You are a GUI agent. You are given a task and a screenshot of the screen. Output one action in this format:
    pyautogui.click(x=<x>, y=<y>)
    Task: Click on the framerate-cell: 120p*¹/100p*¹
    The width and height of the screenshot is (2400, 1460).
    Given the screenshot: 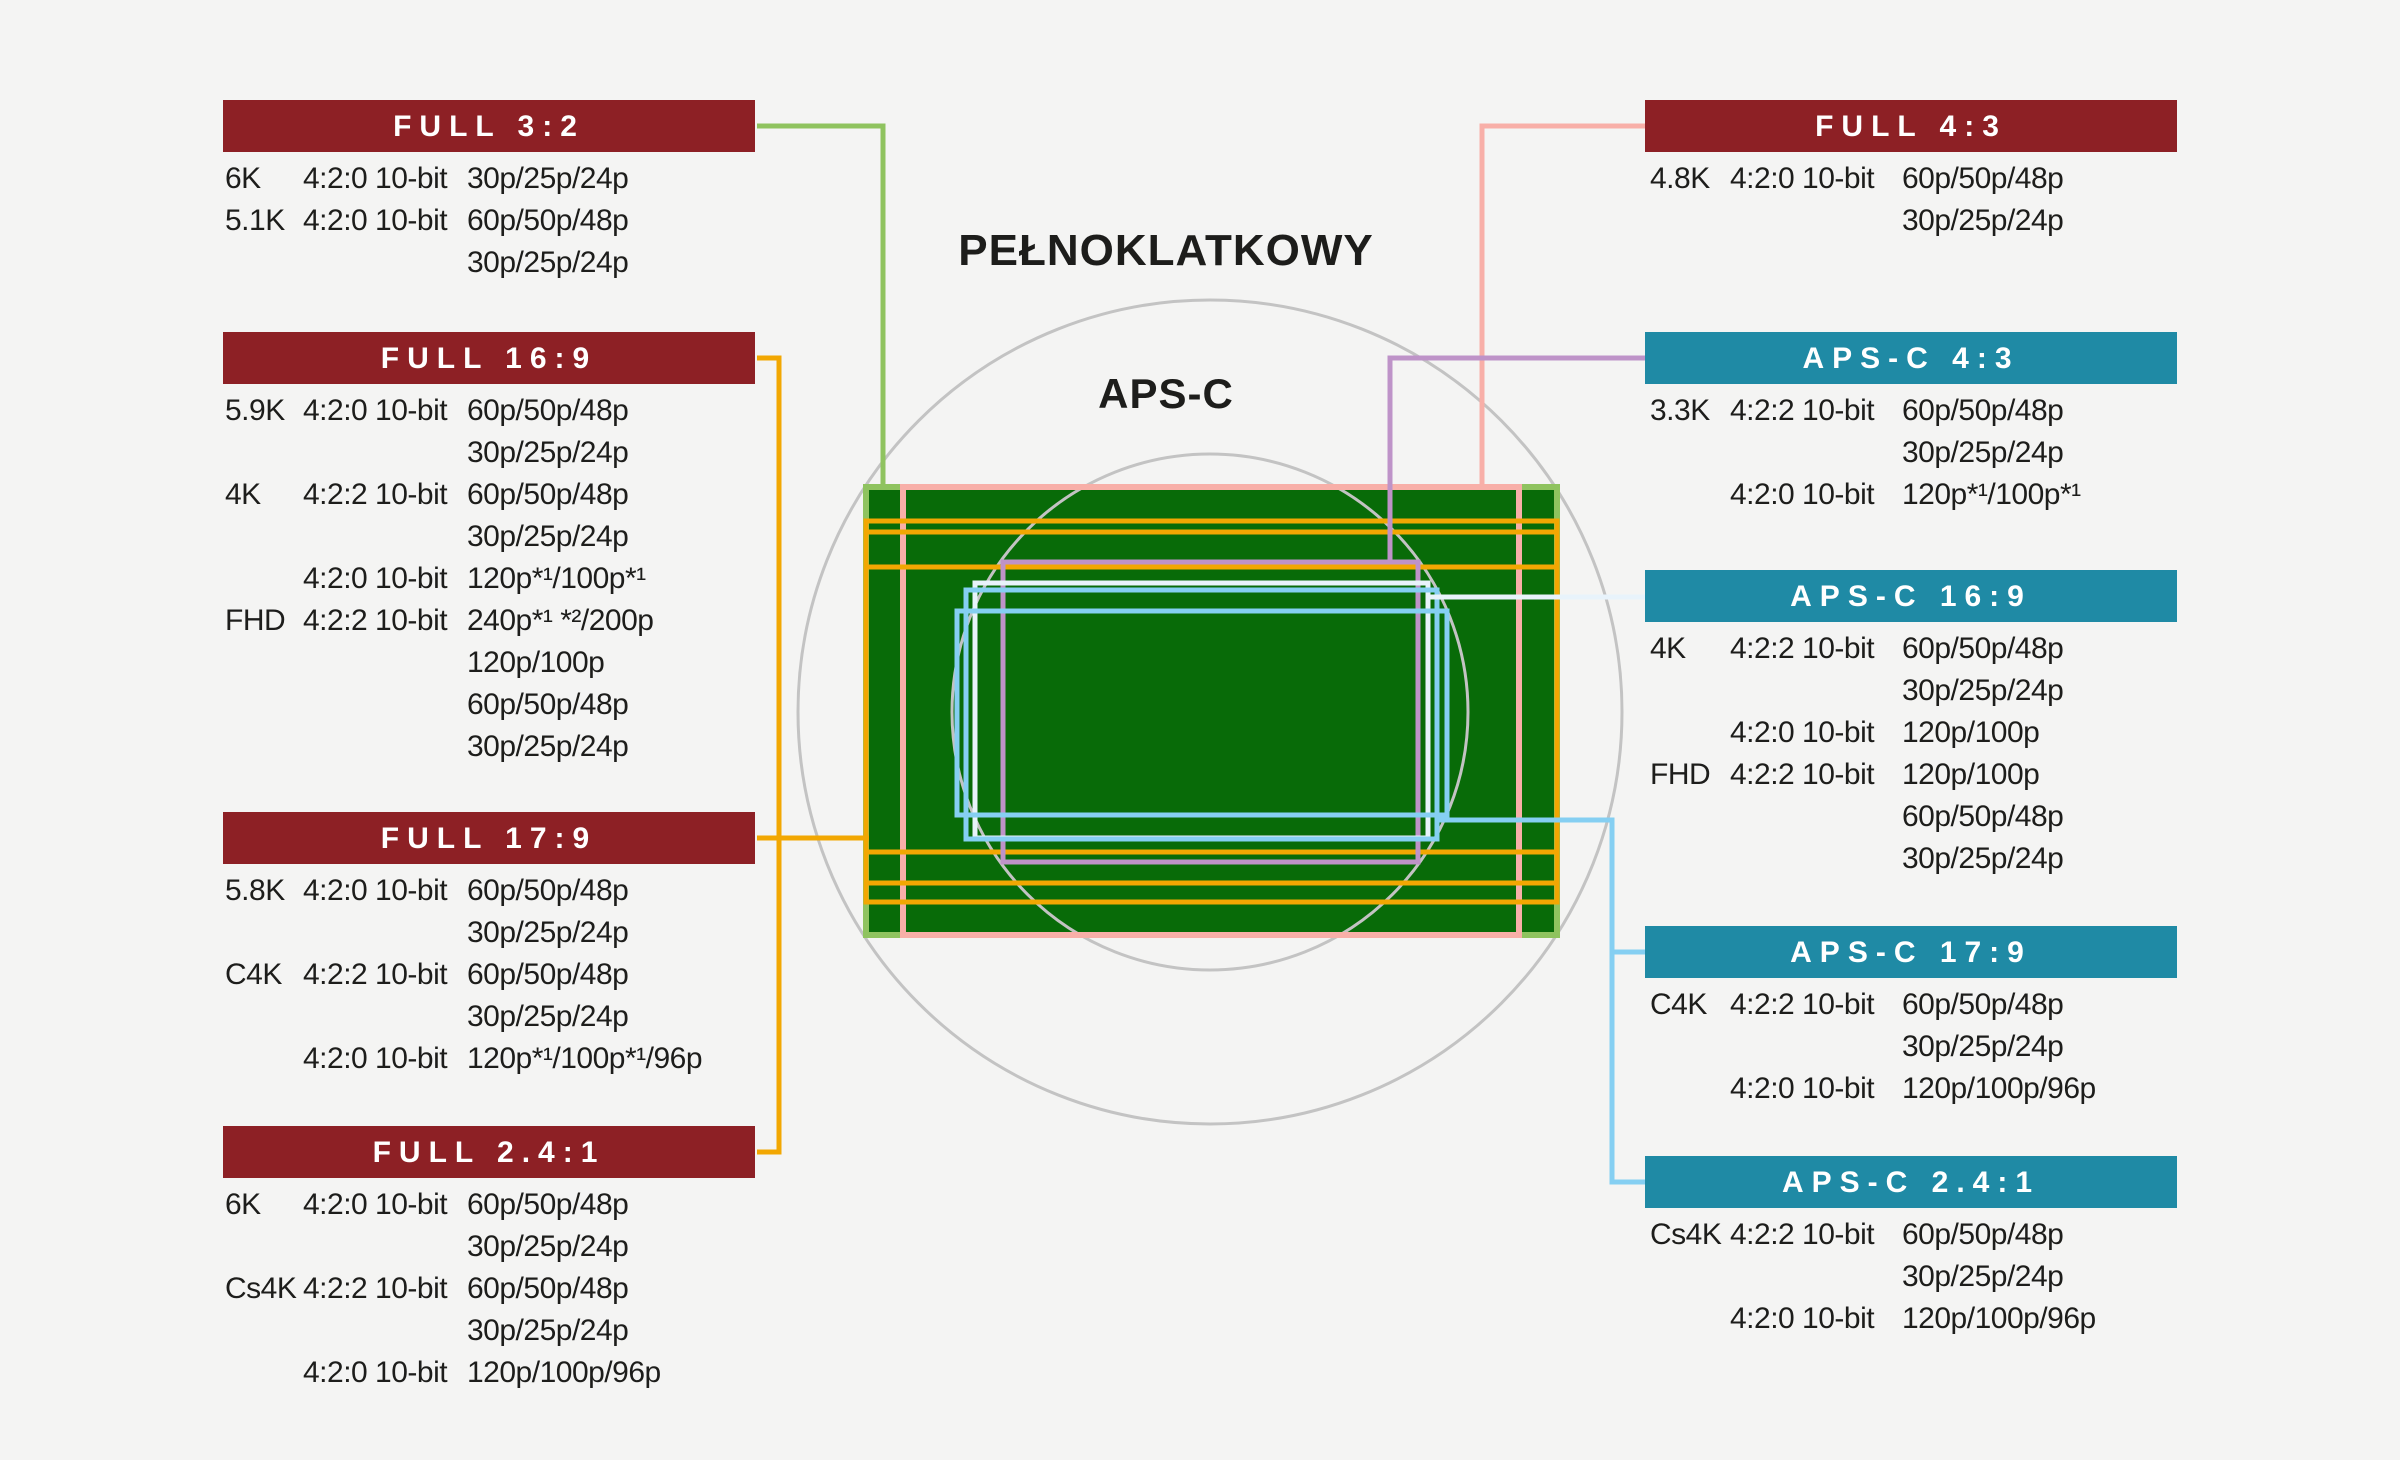 What is the action you would take?
    pyautogui.click(x=1991, y=494)
    